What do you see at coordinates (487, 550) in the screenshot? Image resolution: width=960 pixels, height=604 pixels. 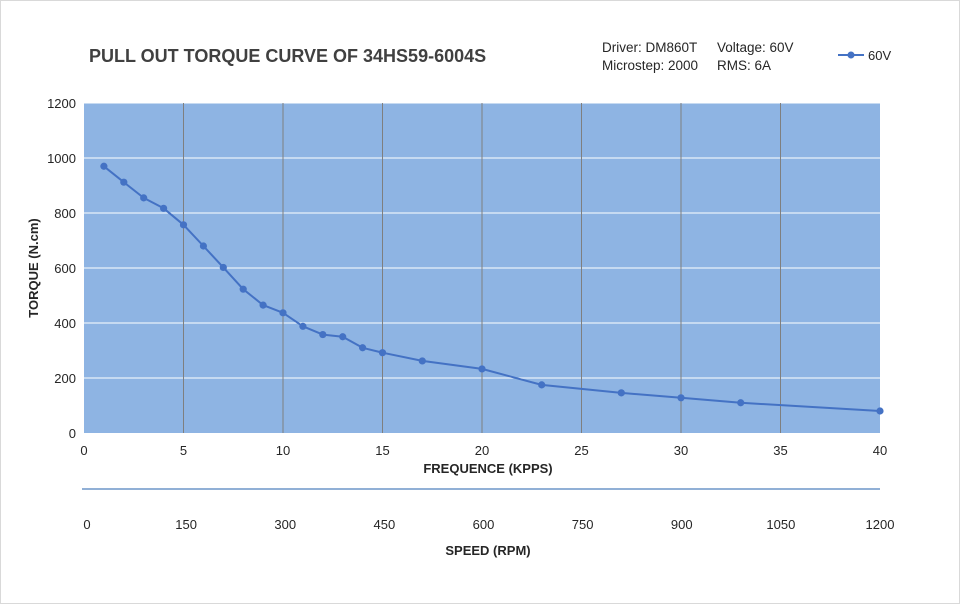 I see `secondary-axis-title: SPEED (RPM)` at bounding box center [487, 550].